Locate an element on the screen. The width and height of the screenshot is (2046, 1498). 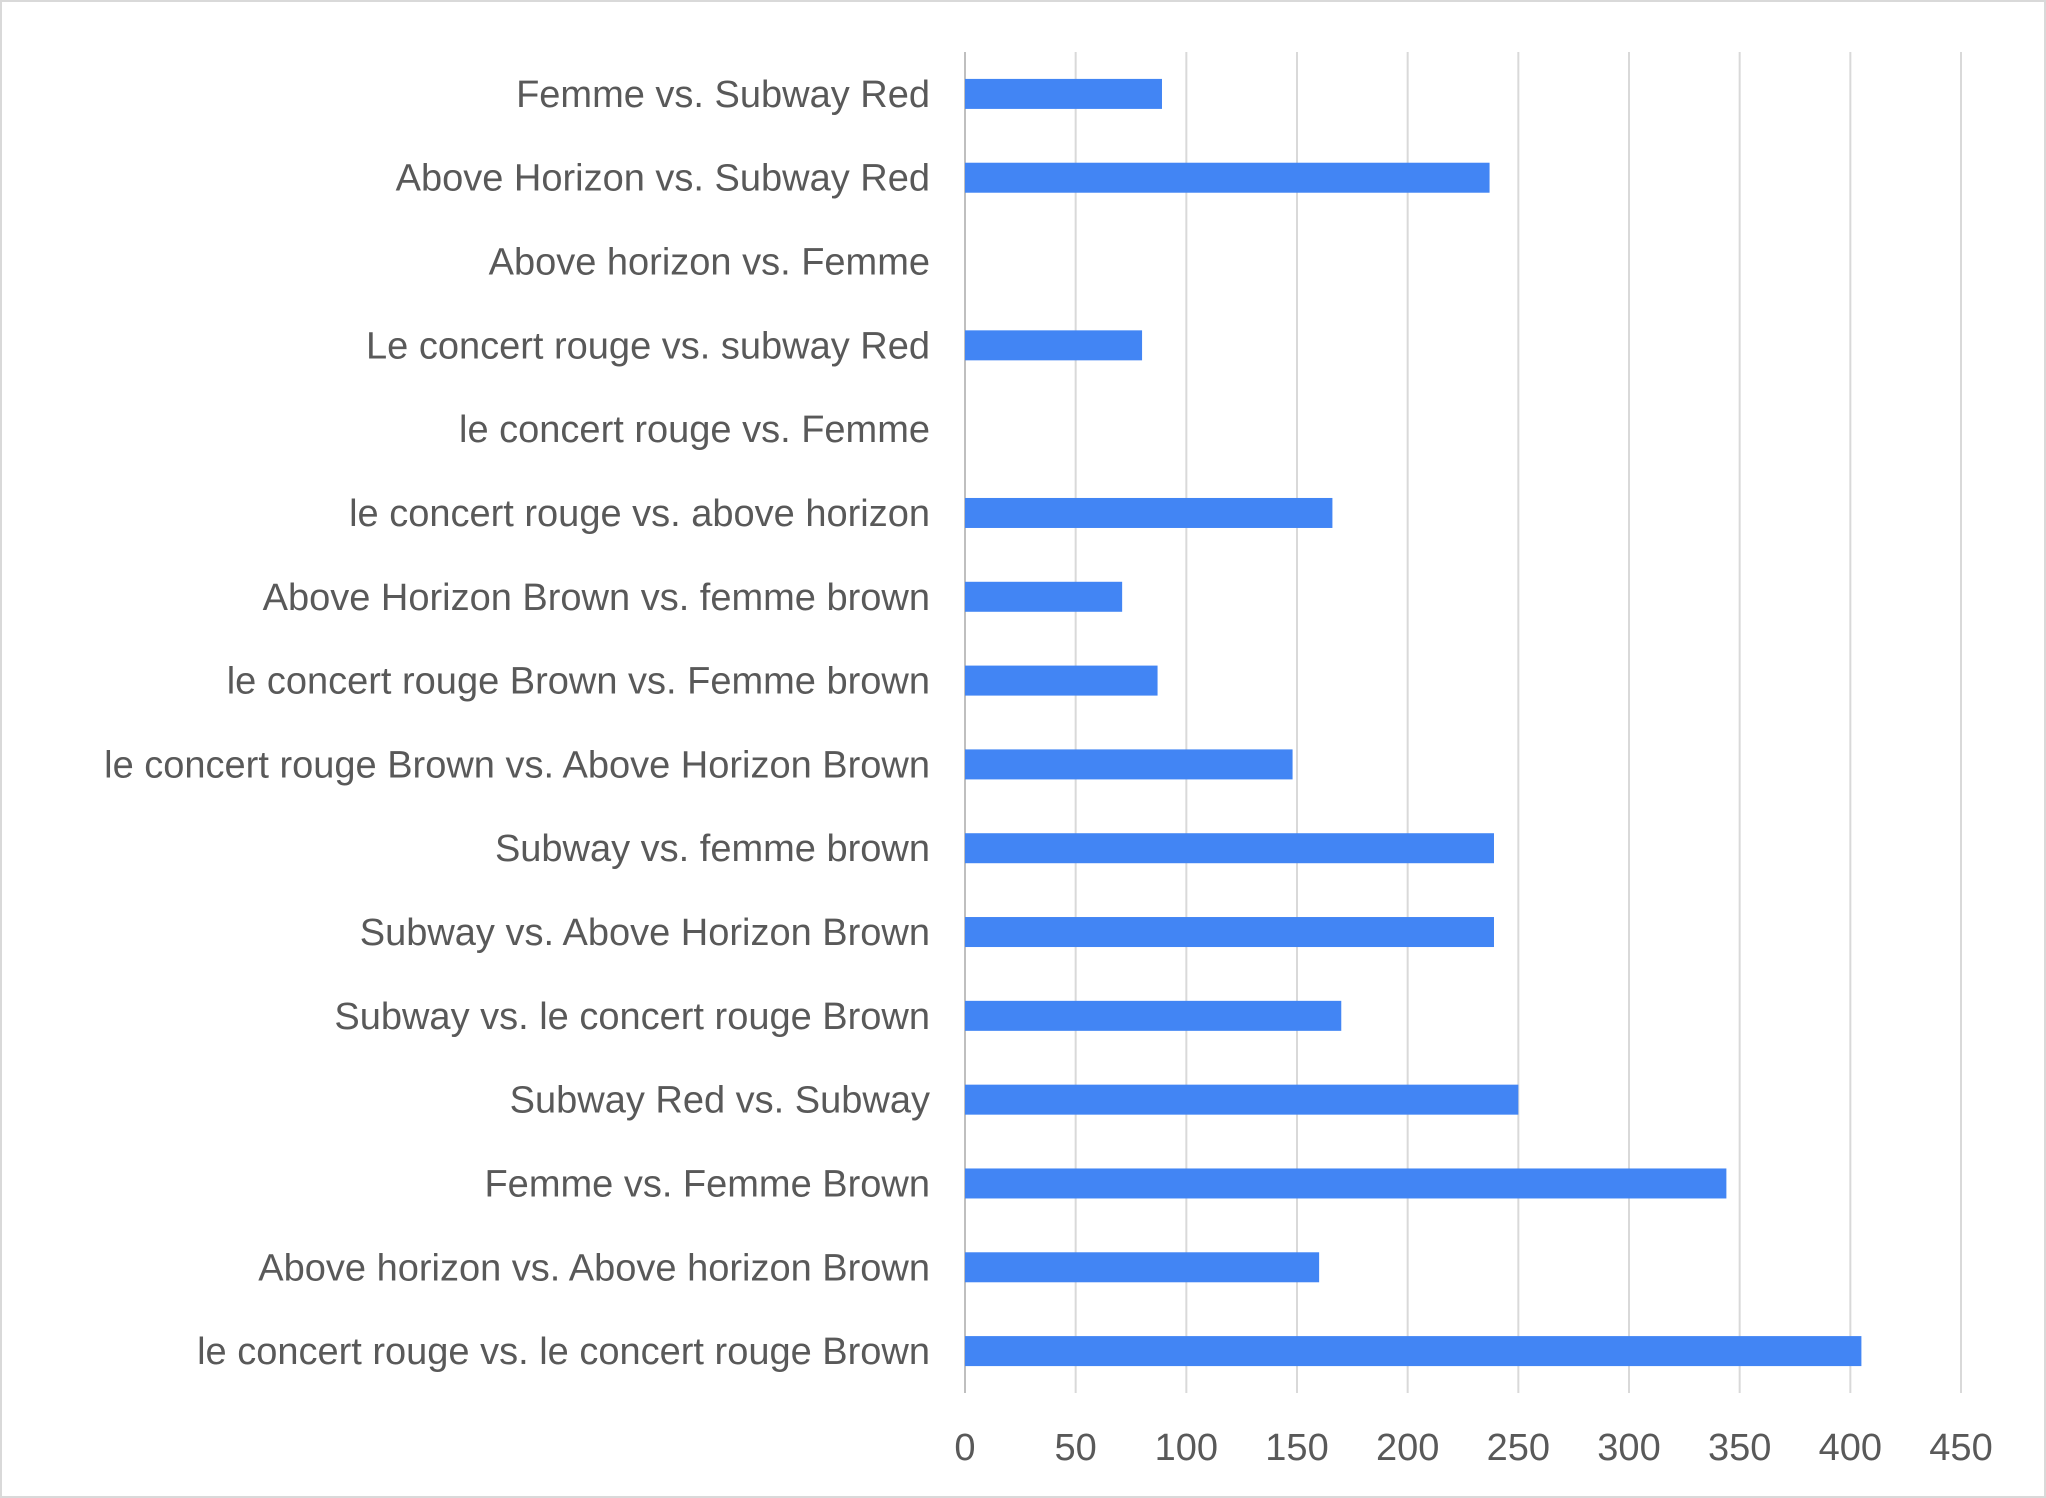
category-label: Femme vs. Subway Red is located at coordinates (723, 95).